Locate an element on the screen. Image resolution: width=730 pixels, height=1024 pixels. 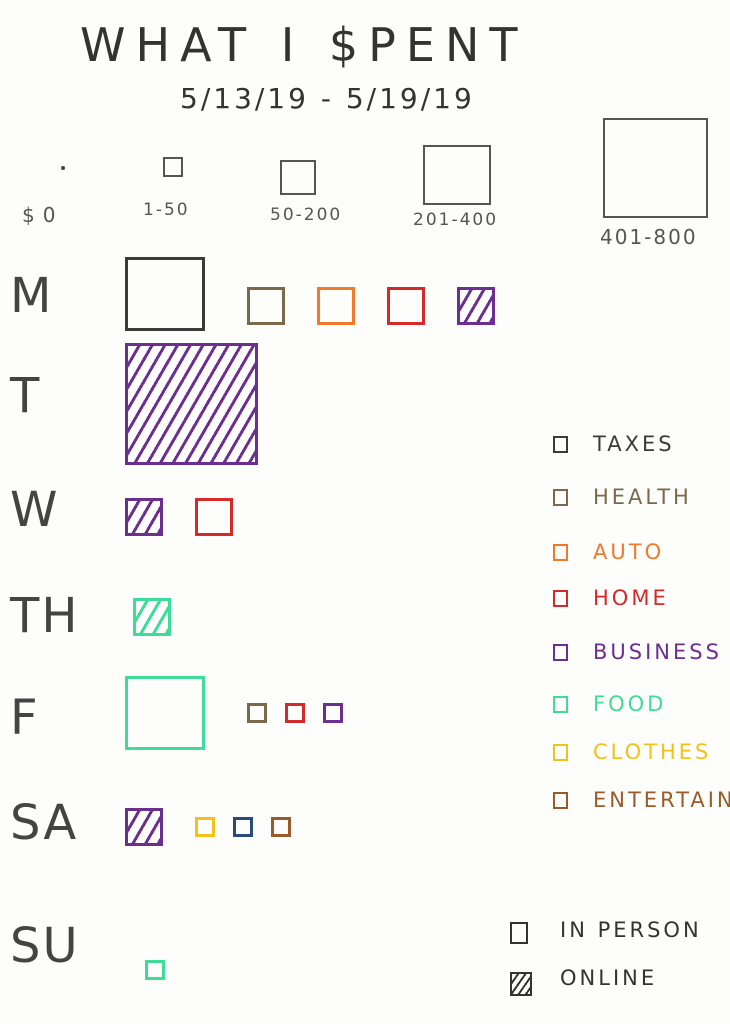
day-label: W is located at coordinates (35, 510).